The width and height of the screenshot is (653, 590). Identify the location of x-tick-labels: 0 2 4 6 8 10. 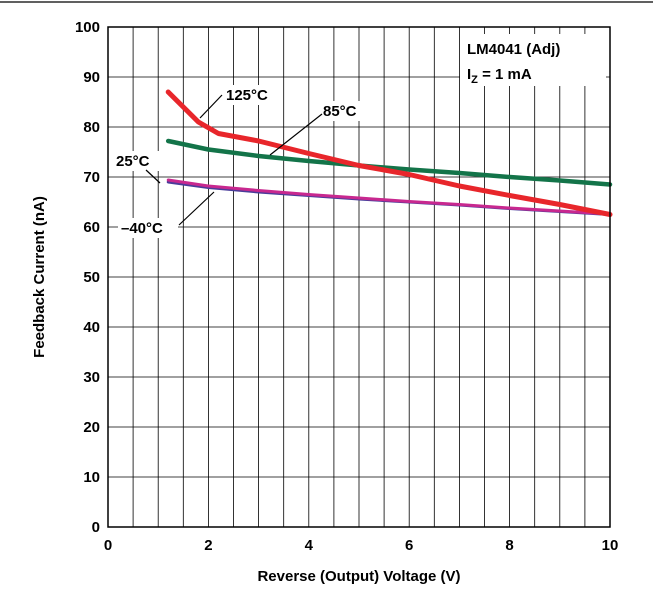
(361, 545).